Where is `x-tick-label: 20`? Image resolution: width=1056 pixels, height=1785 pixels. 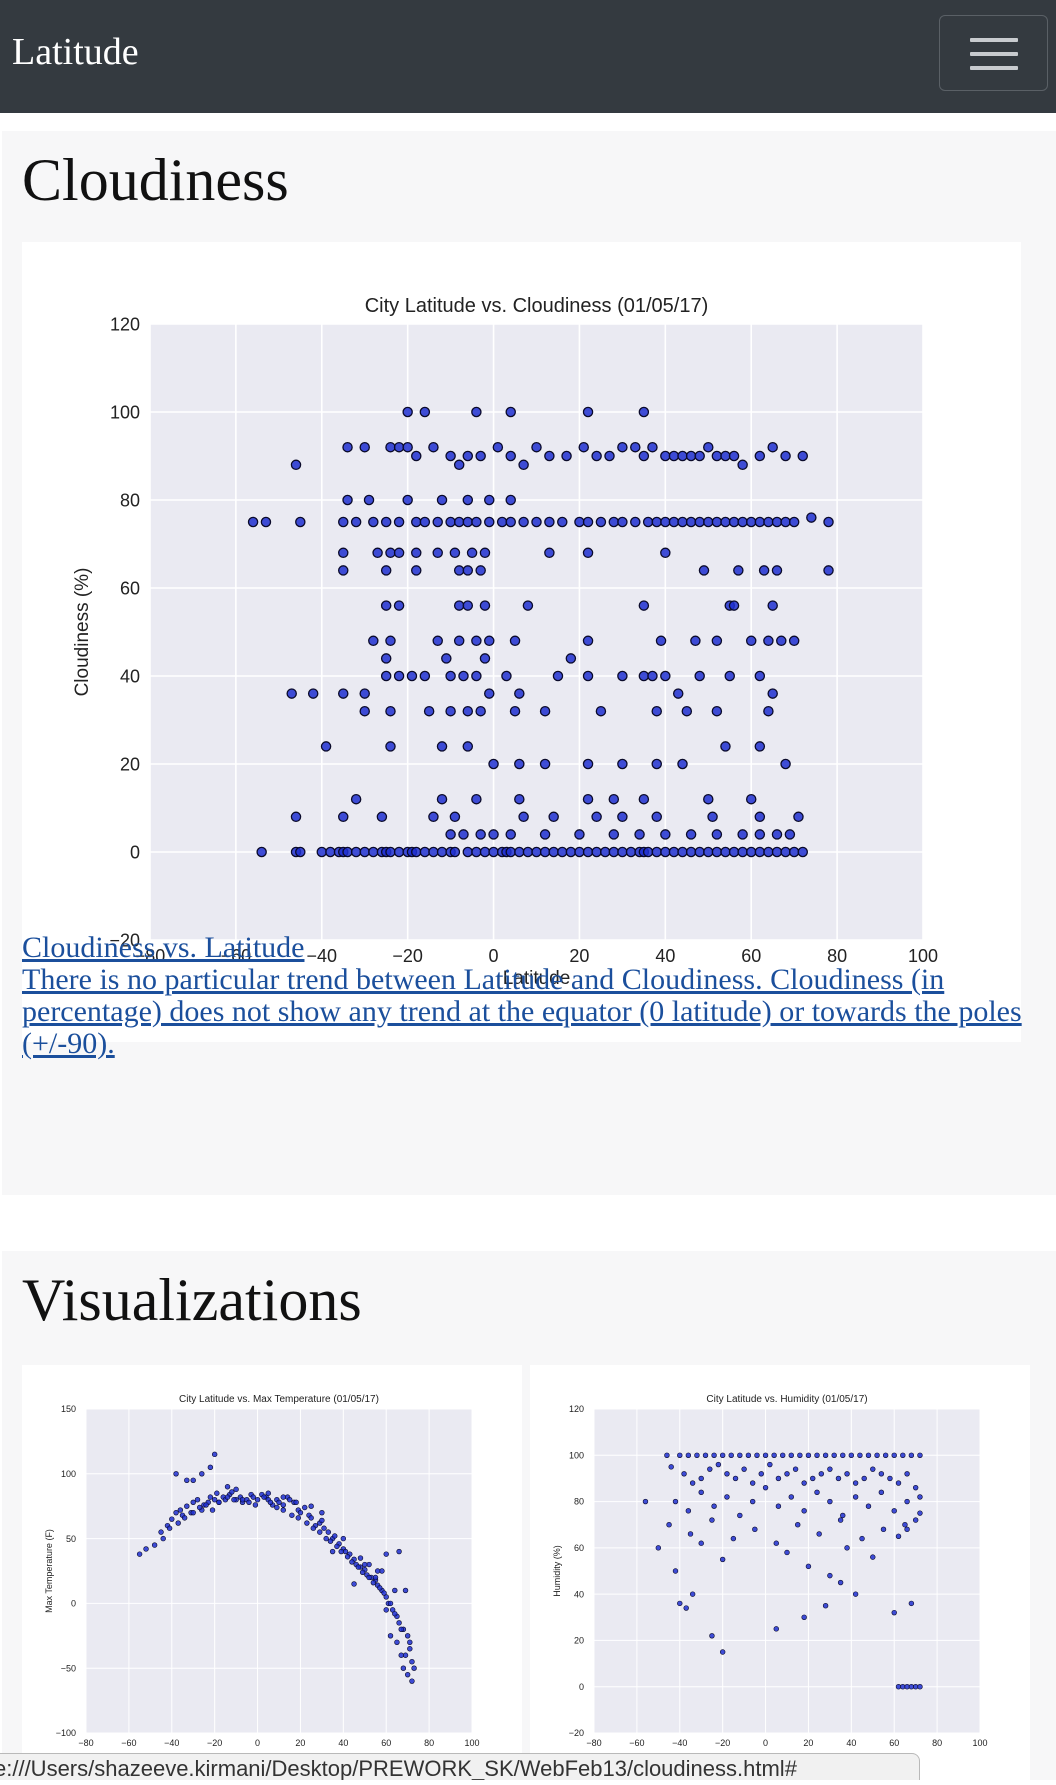 x-tick-label: 20 is located at coordinates (808, 1743).